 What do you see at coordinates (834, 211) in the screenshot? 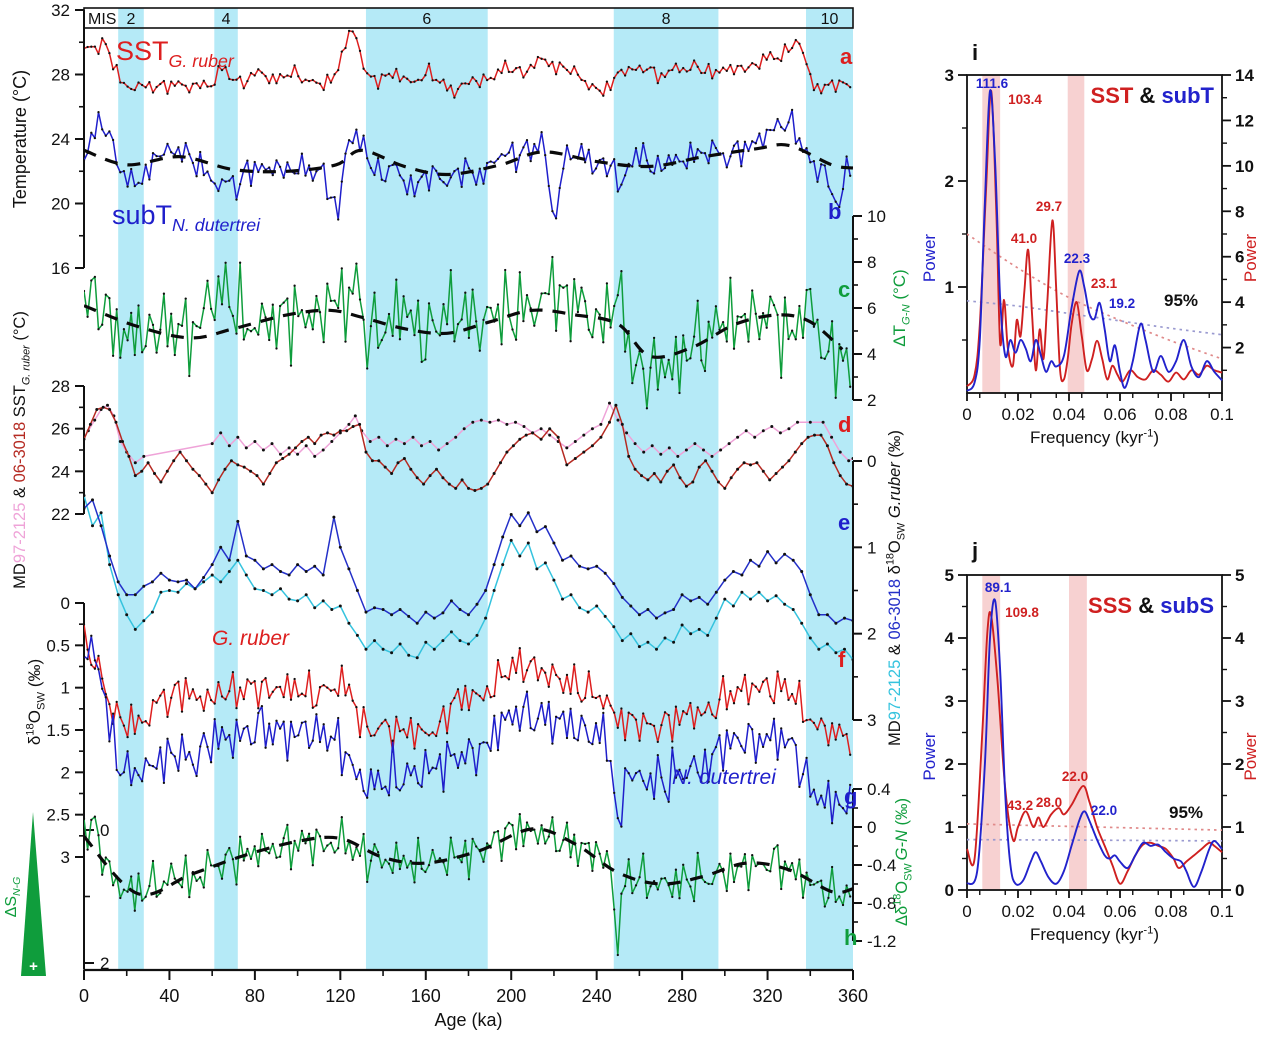
I see `panel-letter-b: b` at bounding box center [834, 211].